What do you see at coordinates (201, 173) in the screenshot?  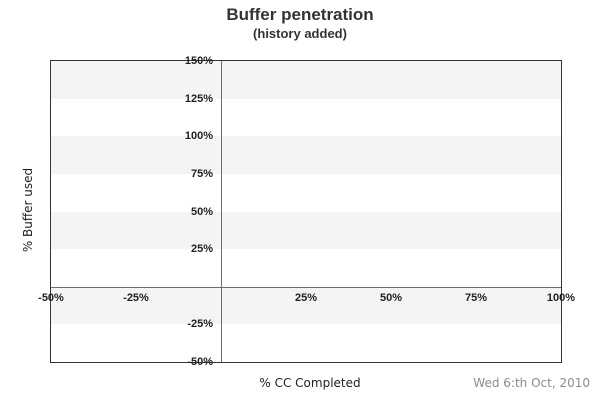 I see `y-tick-label: 75%` at bounding box center [201, 173].